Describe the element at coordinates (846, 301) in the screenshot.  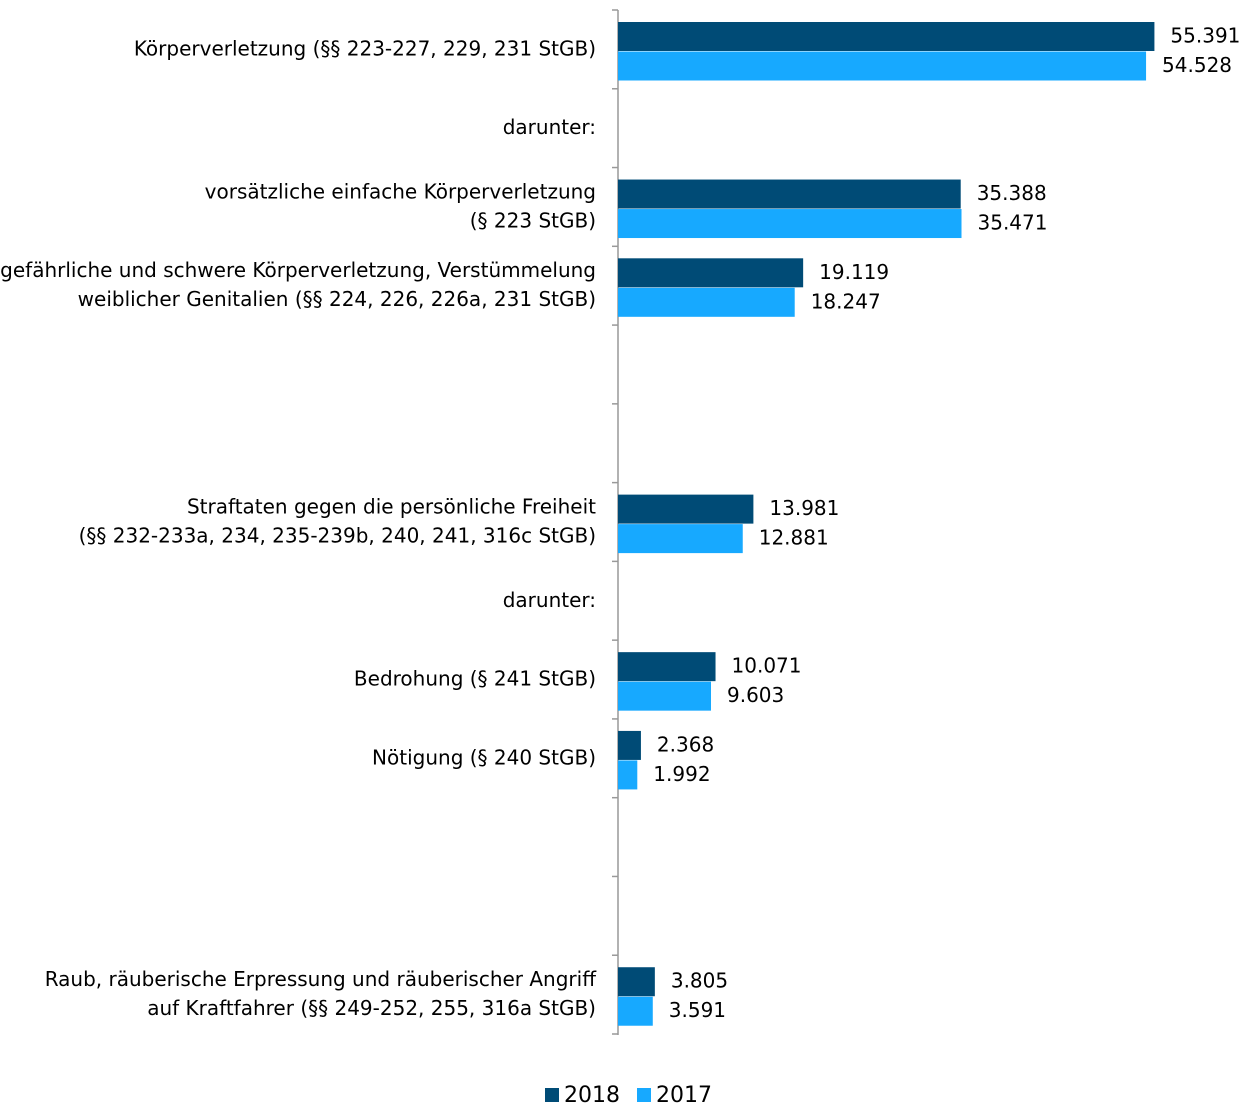
I see `value-label: 18.247` at that location.